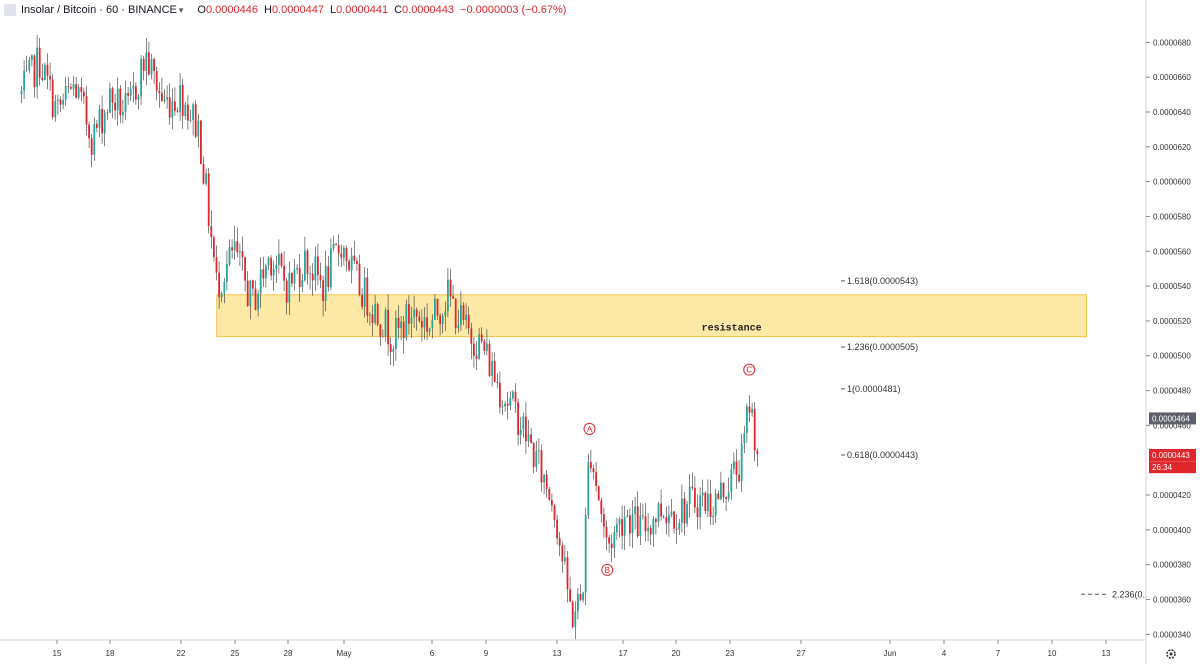 The width and height of the screenshot is (1200, 664). I want to click on y-tick-label: 0.0000420, so click(1172, 495).